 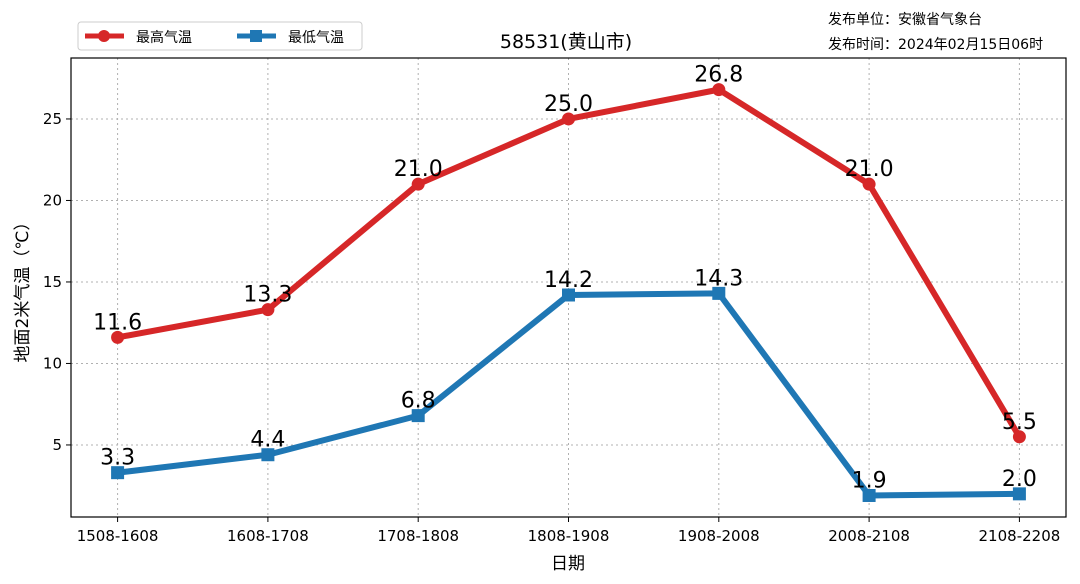 What do you see at coordinates (52, 200) in the screenshot?
I see `y-tick-label: 20` at bounding box center [52, 200].